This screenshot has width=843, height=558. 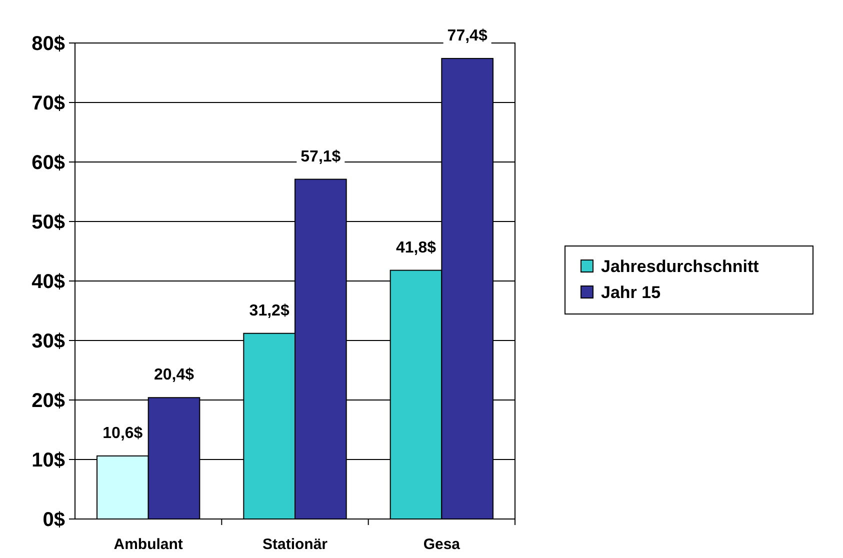 I want to click on y-tick-label: 60$, so click(x=48, y=163).